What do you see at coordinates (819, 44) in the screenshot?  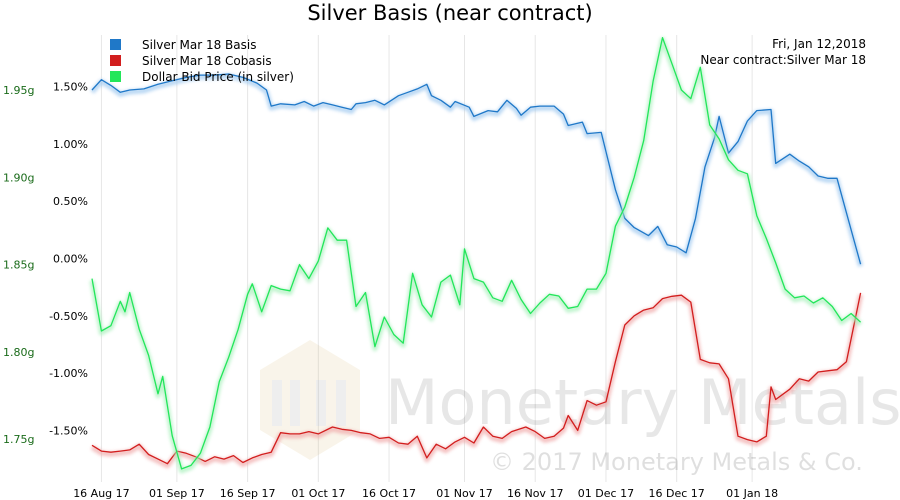 I see `info-date: Fri, Jan 12,2018` at bounding box center [819, 44].